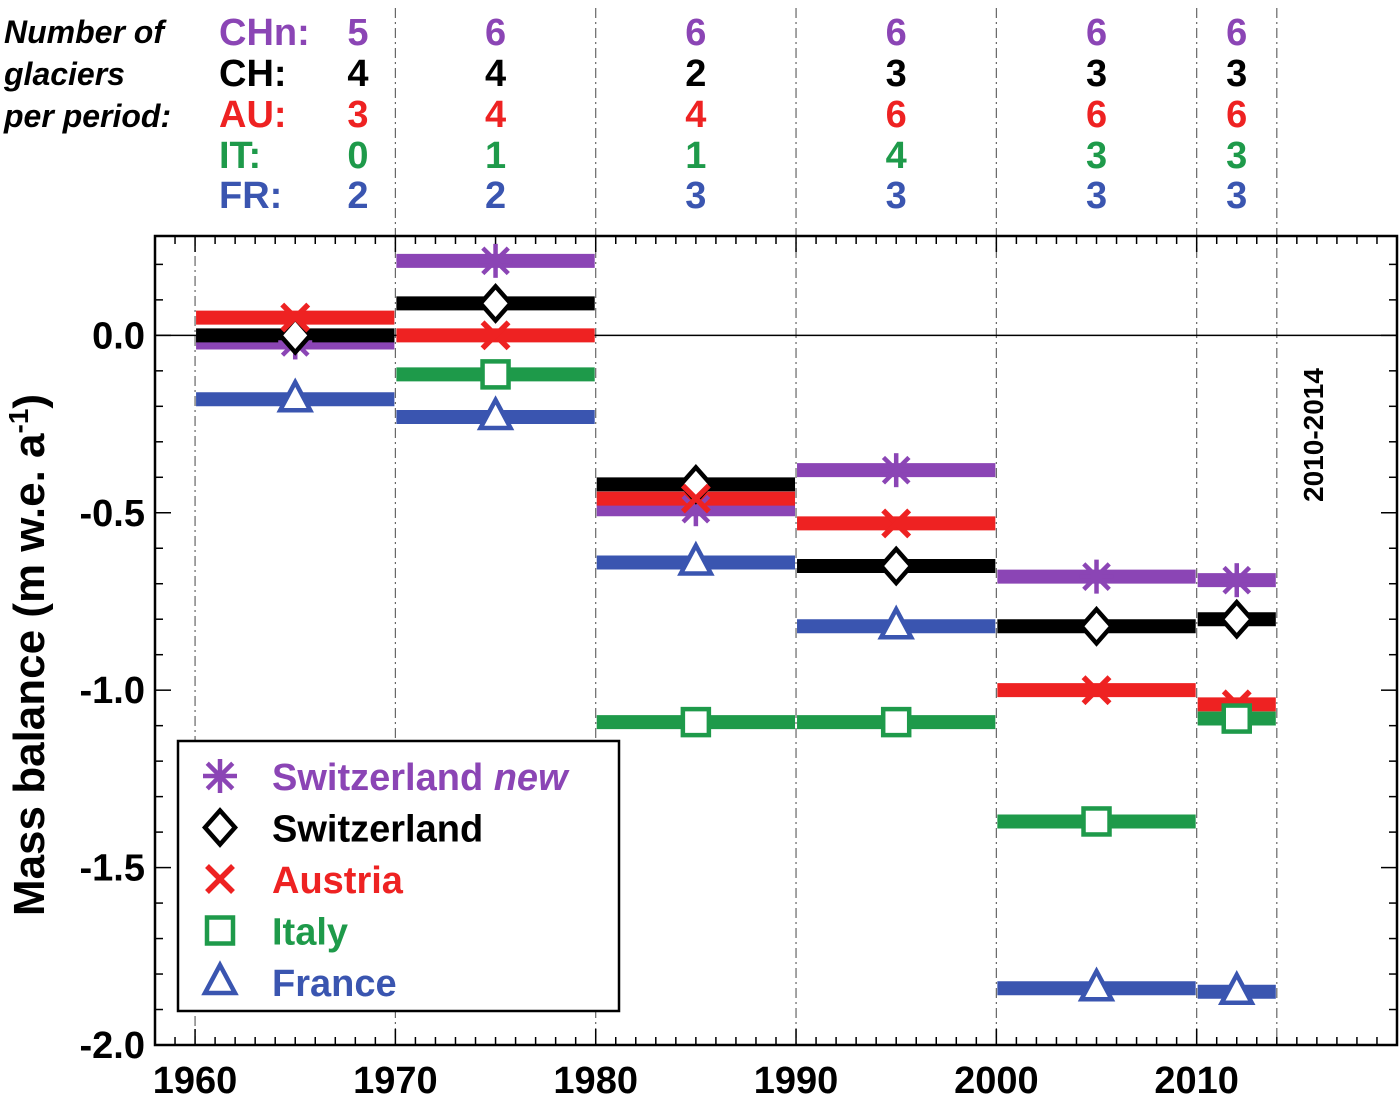  Describe the element at coordinates (357, 33) in the screenshot. I see `header-count: 5` at that location.